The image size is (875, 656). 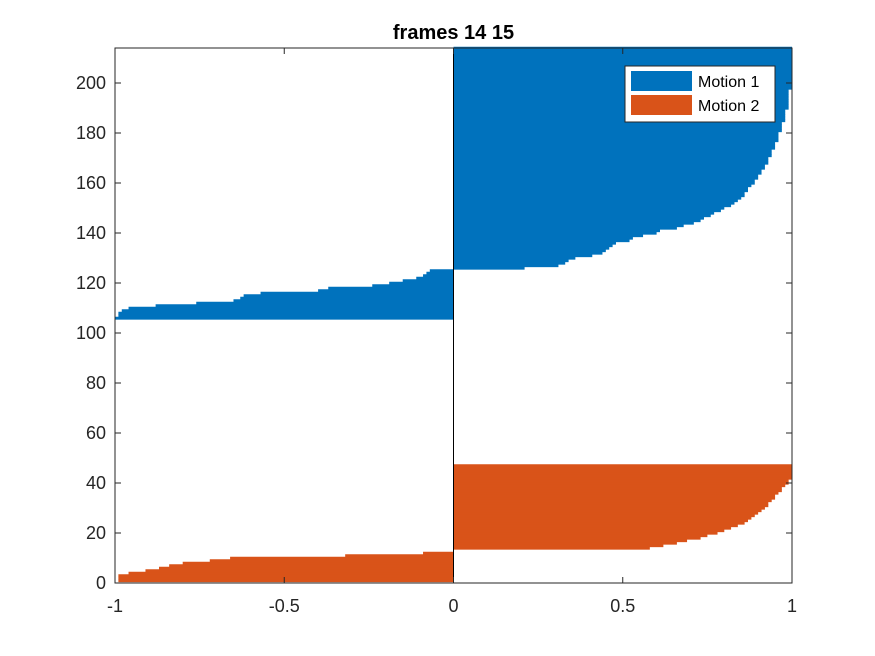 I want to click on y-tick-label: 60, so click(x=96, y=433).